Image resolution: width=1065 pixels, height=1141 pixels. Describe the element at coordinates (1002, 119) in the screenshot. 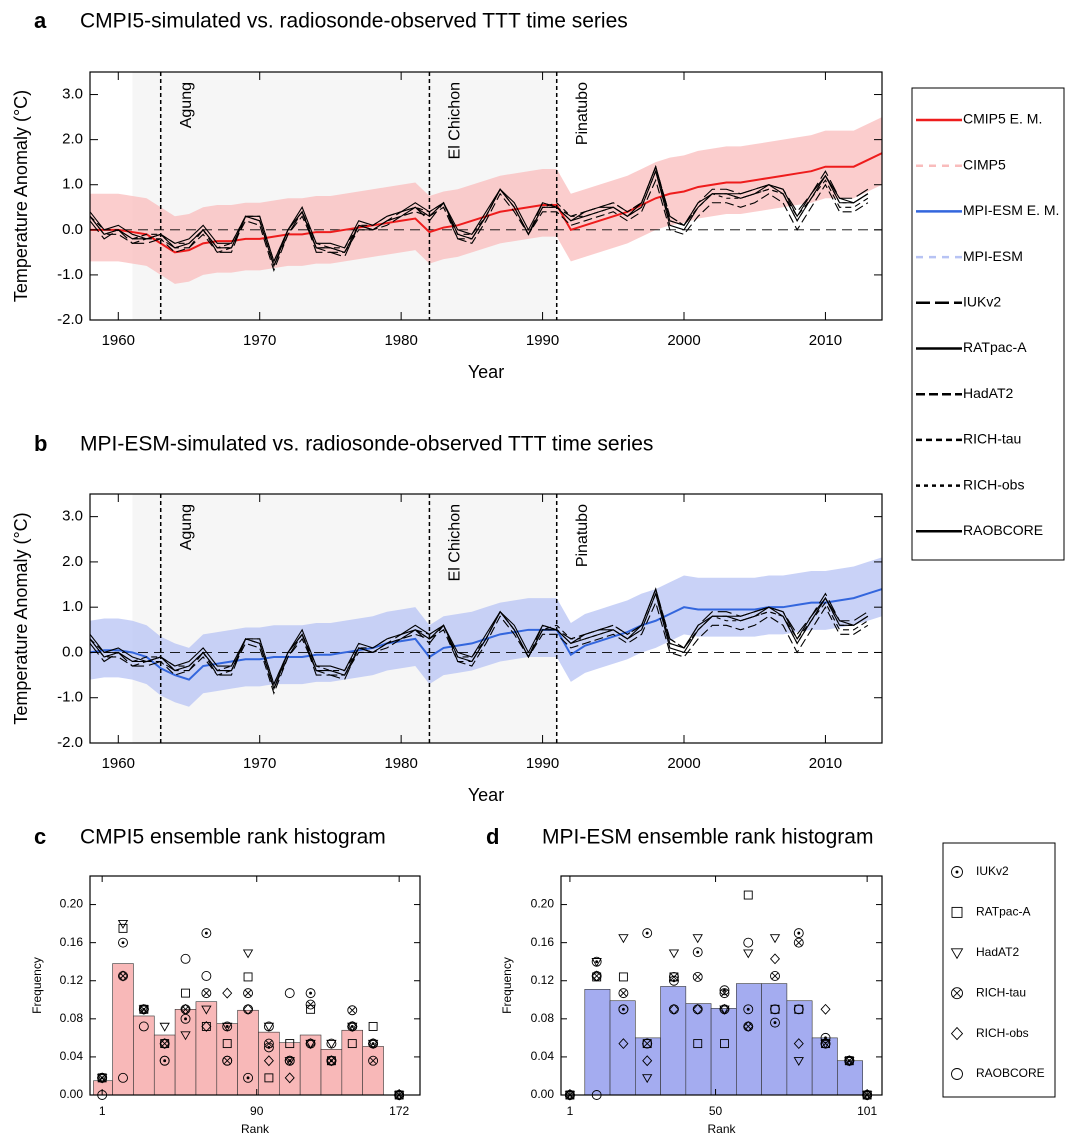

I see `legend-label: CMIP5 E. M.` at that location.